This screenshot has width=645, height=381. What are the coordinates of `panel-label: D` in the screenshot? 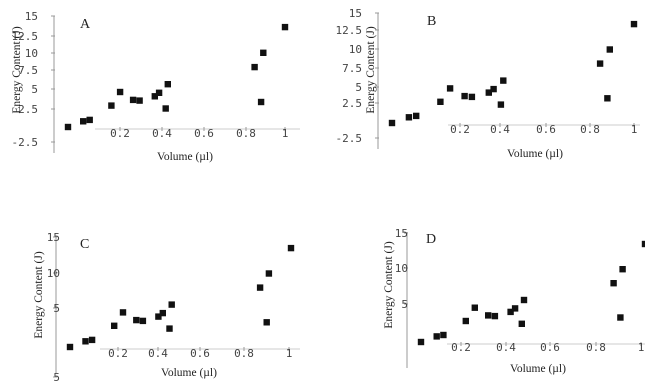 It's located at (431, 239).